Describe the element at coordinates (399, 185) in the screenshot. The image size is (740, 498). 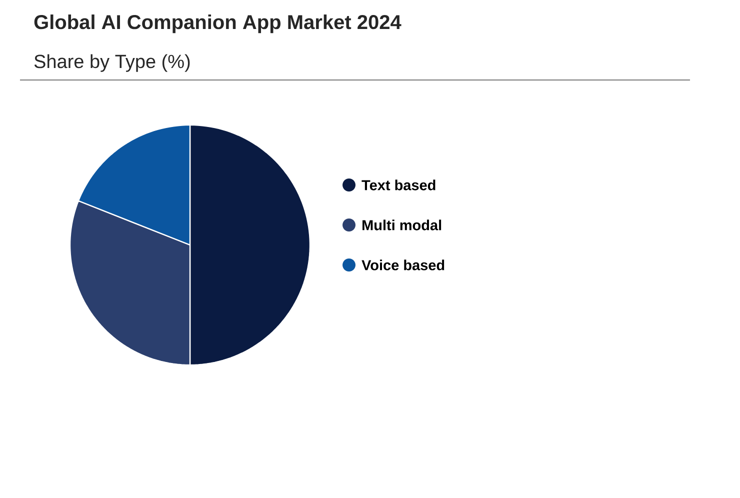
I see `legend-label: Text based` at that location.